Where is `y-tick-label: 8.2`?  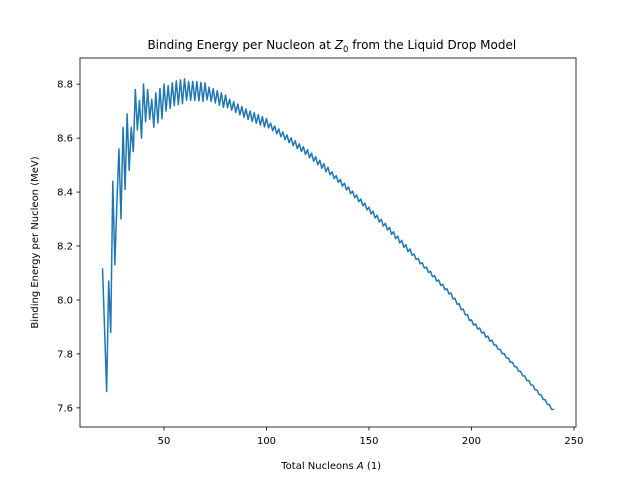 y-tick-label: 8.2 is located at coordinates (65, 247).